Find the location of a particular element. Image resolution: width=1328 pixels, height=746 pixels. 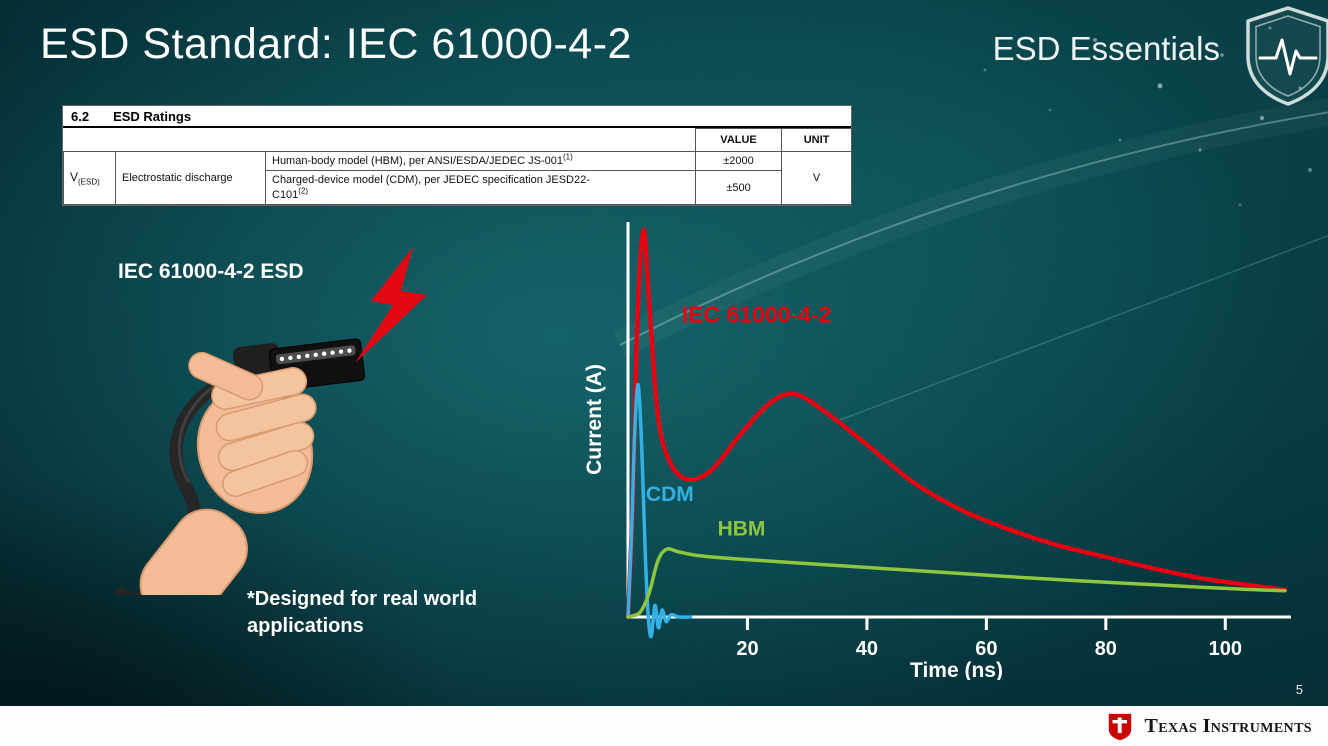

unit-cell: V is located at coordinates (817, 178).